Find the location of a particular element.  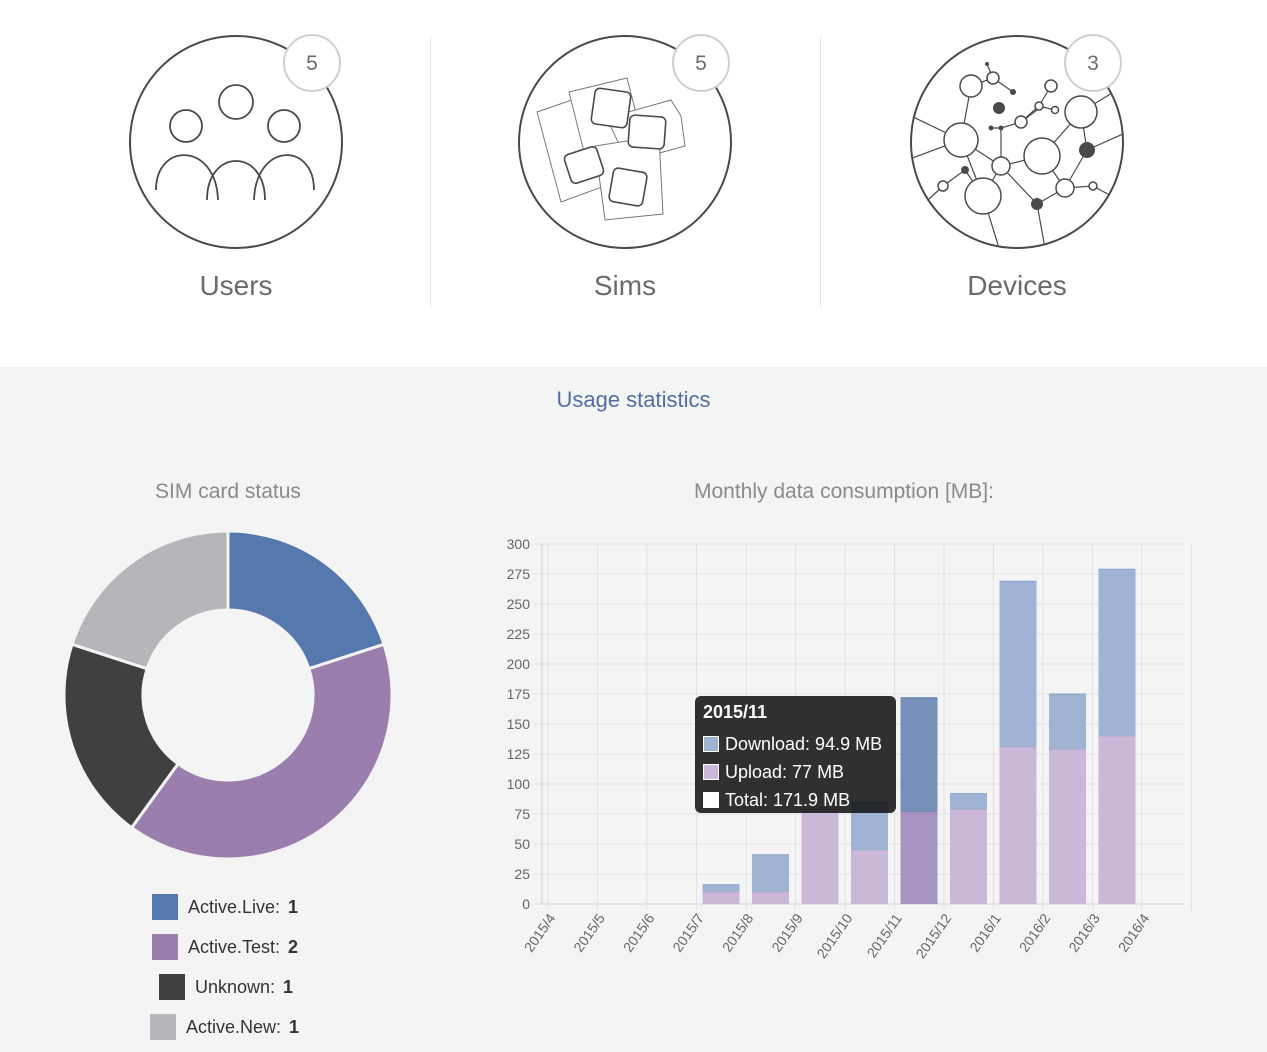

x-tick-label: 2015/9 is located at coordinates (787, 932).